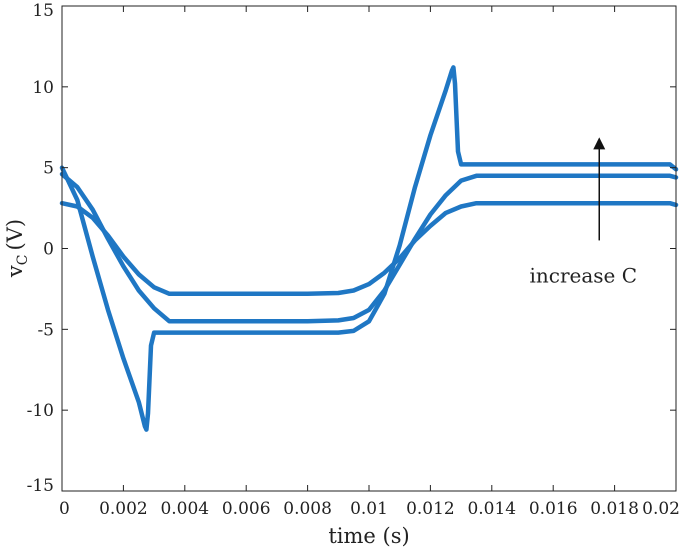 The height and width of the screenshot is (551, 699). What do you see at coordinates (43, 88) in the screenshot?
I see `y-tick-label: 10` at bounding box center [43, 88].